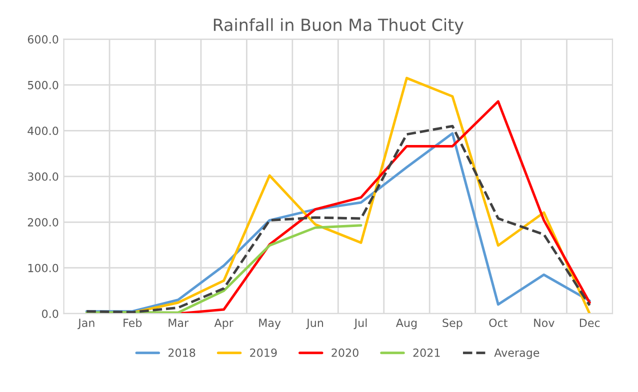 The height and width of the screenshot is (392, 638). What do you see at coordinates (178, 323) in the screenshot?
I see `x-tick-label: Mar` at bounding box center [178, 323].